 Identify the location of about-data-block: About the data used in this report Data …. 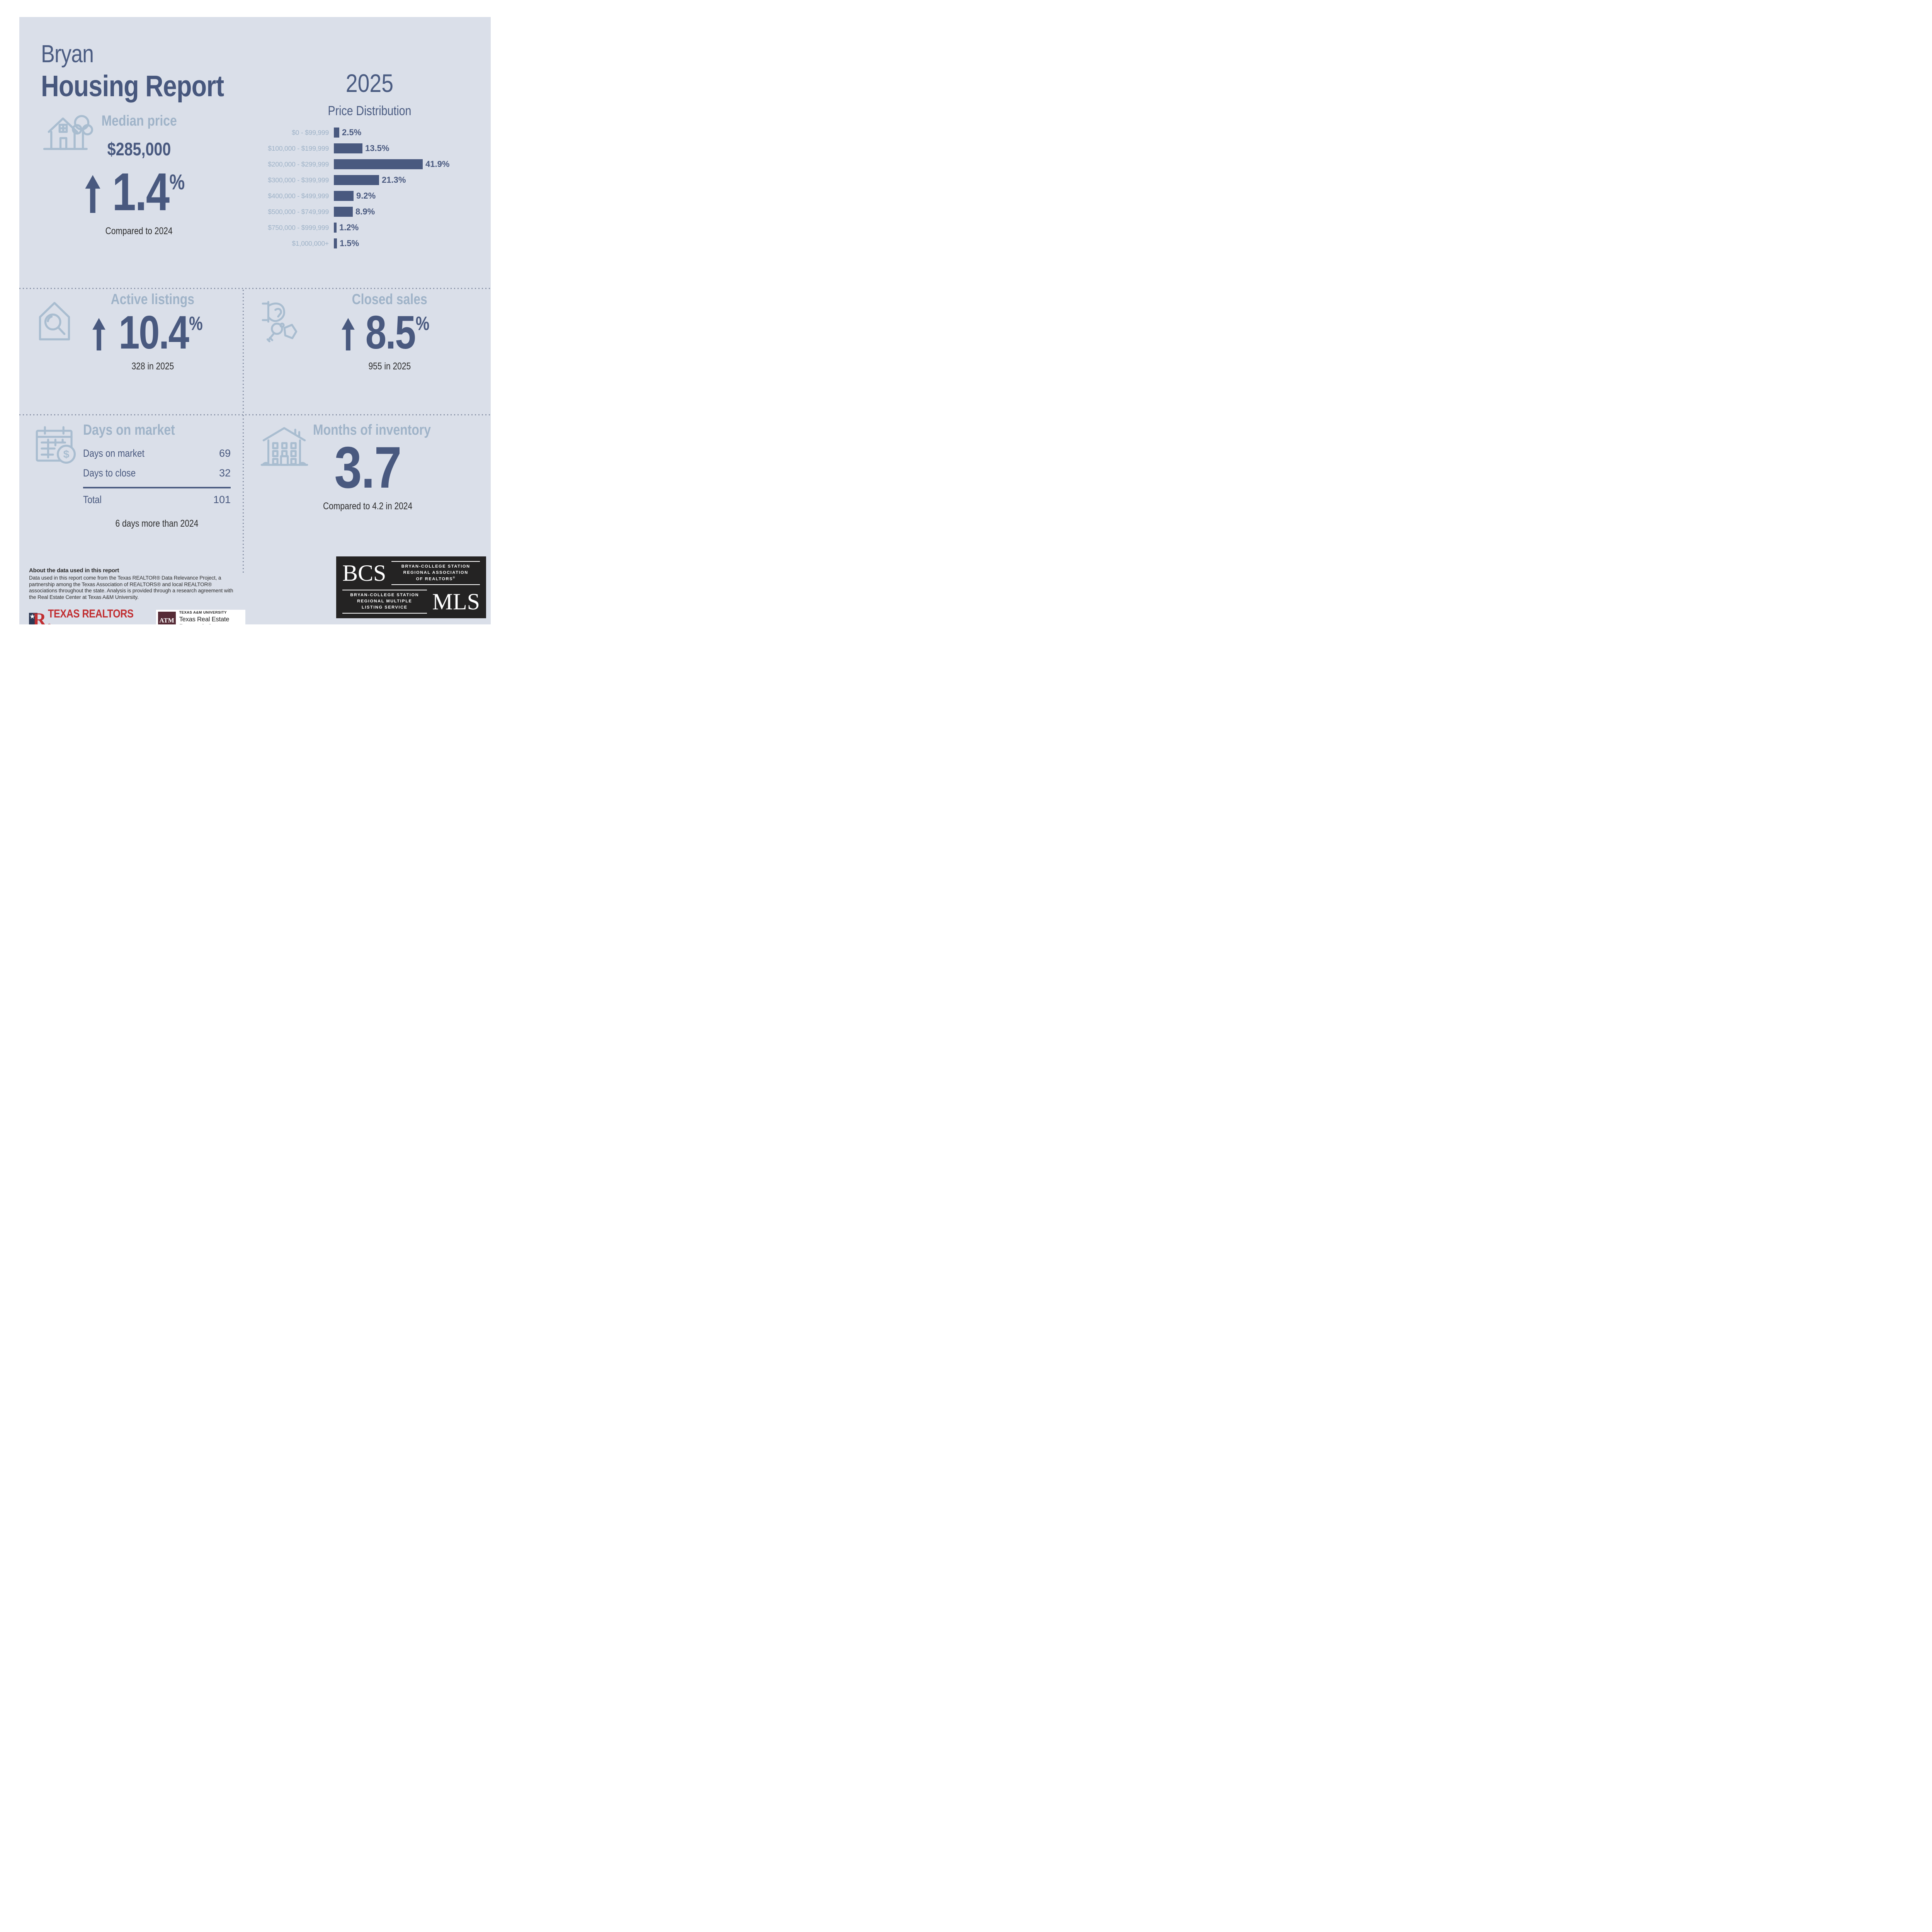
(137, 596).